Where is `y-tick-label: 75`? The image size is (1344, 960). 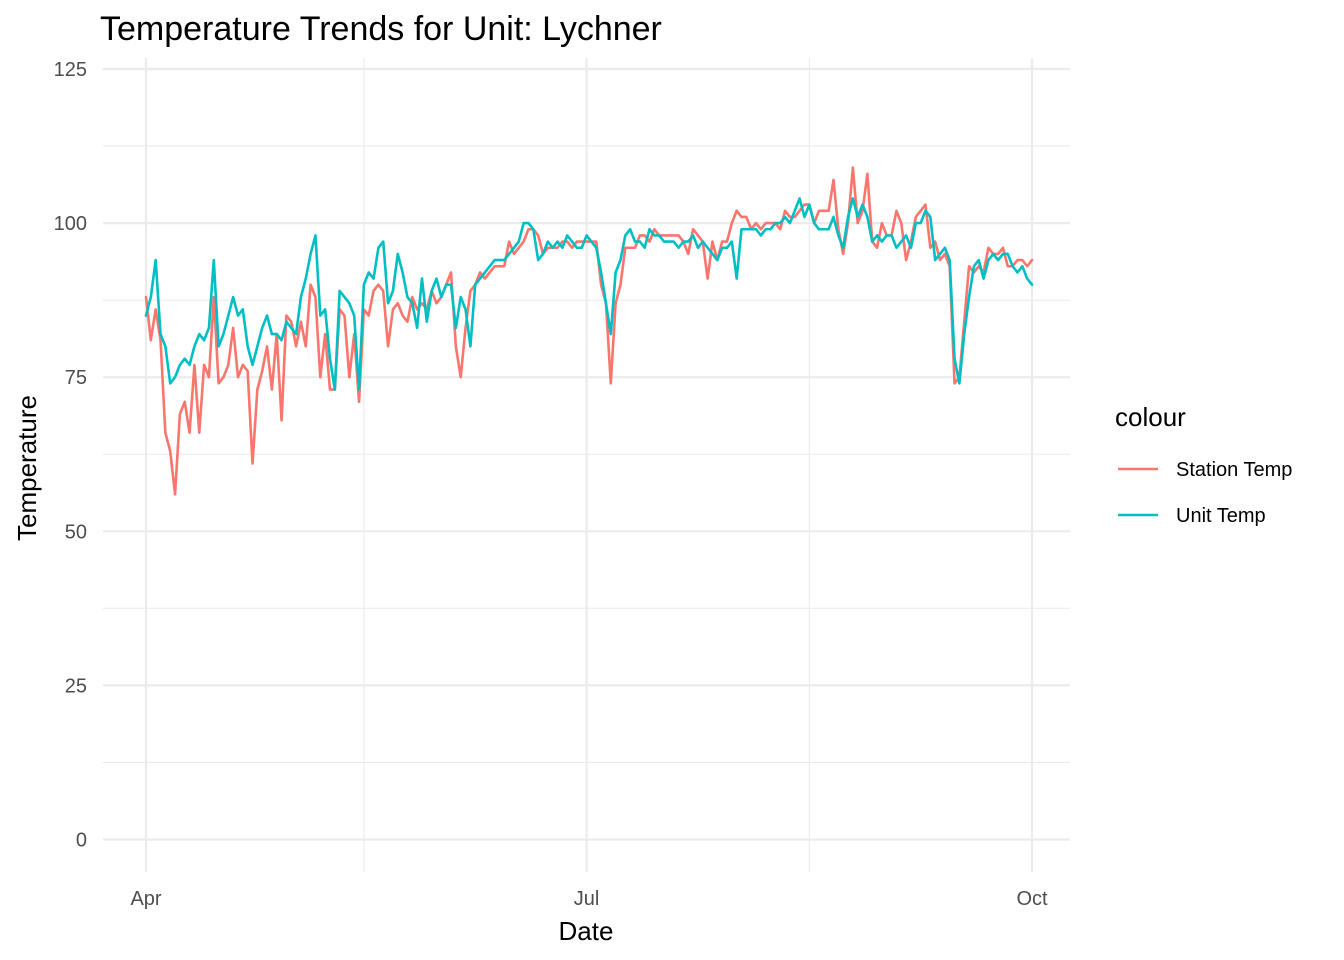
y-tick-label: 75 is located at coordinates (76, 378).